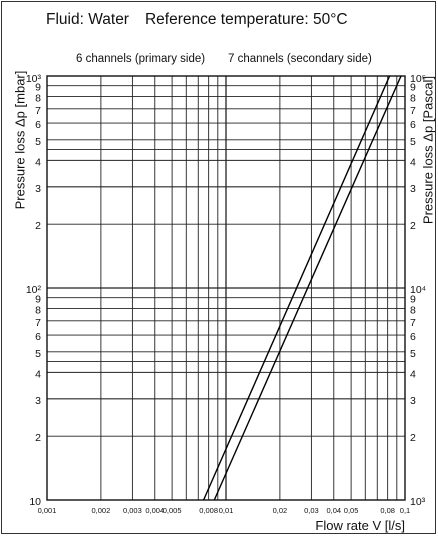  Describe the element at coordinates (280, 510) in the screenshot. I see `x-tick-label: 0,02` at that location.